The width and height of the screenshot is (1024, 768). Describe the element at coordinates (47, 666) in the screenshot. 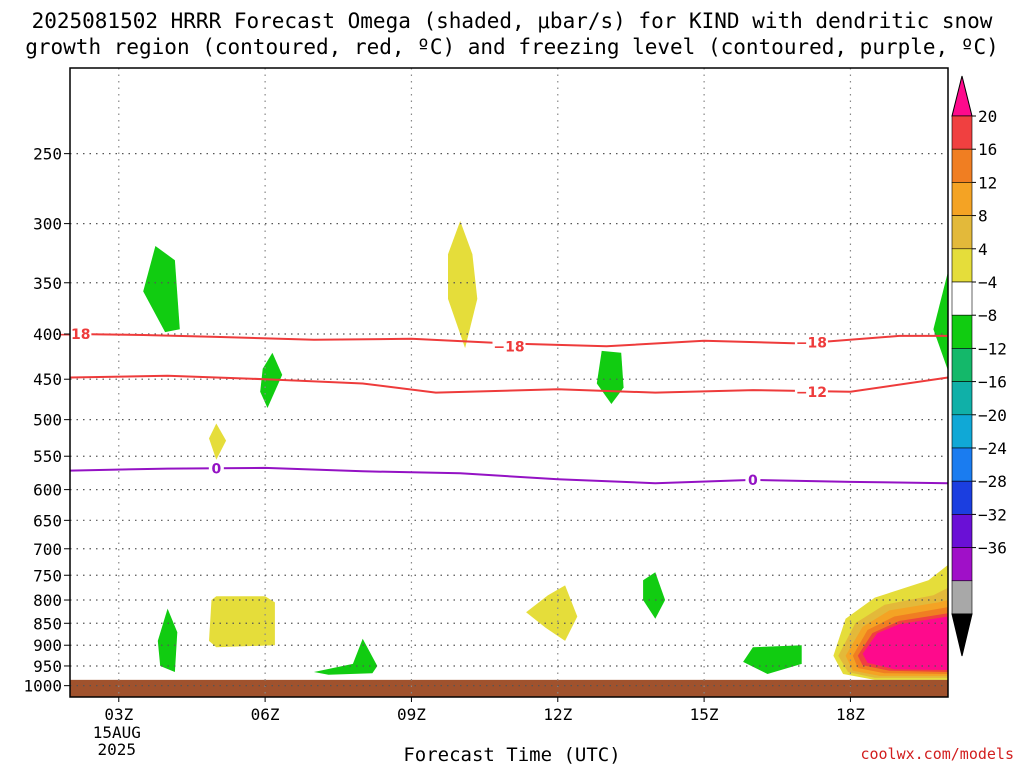

I see `y-tick-label-950: 950` at that location.